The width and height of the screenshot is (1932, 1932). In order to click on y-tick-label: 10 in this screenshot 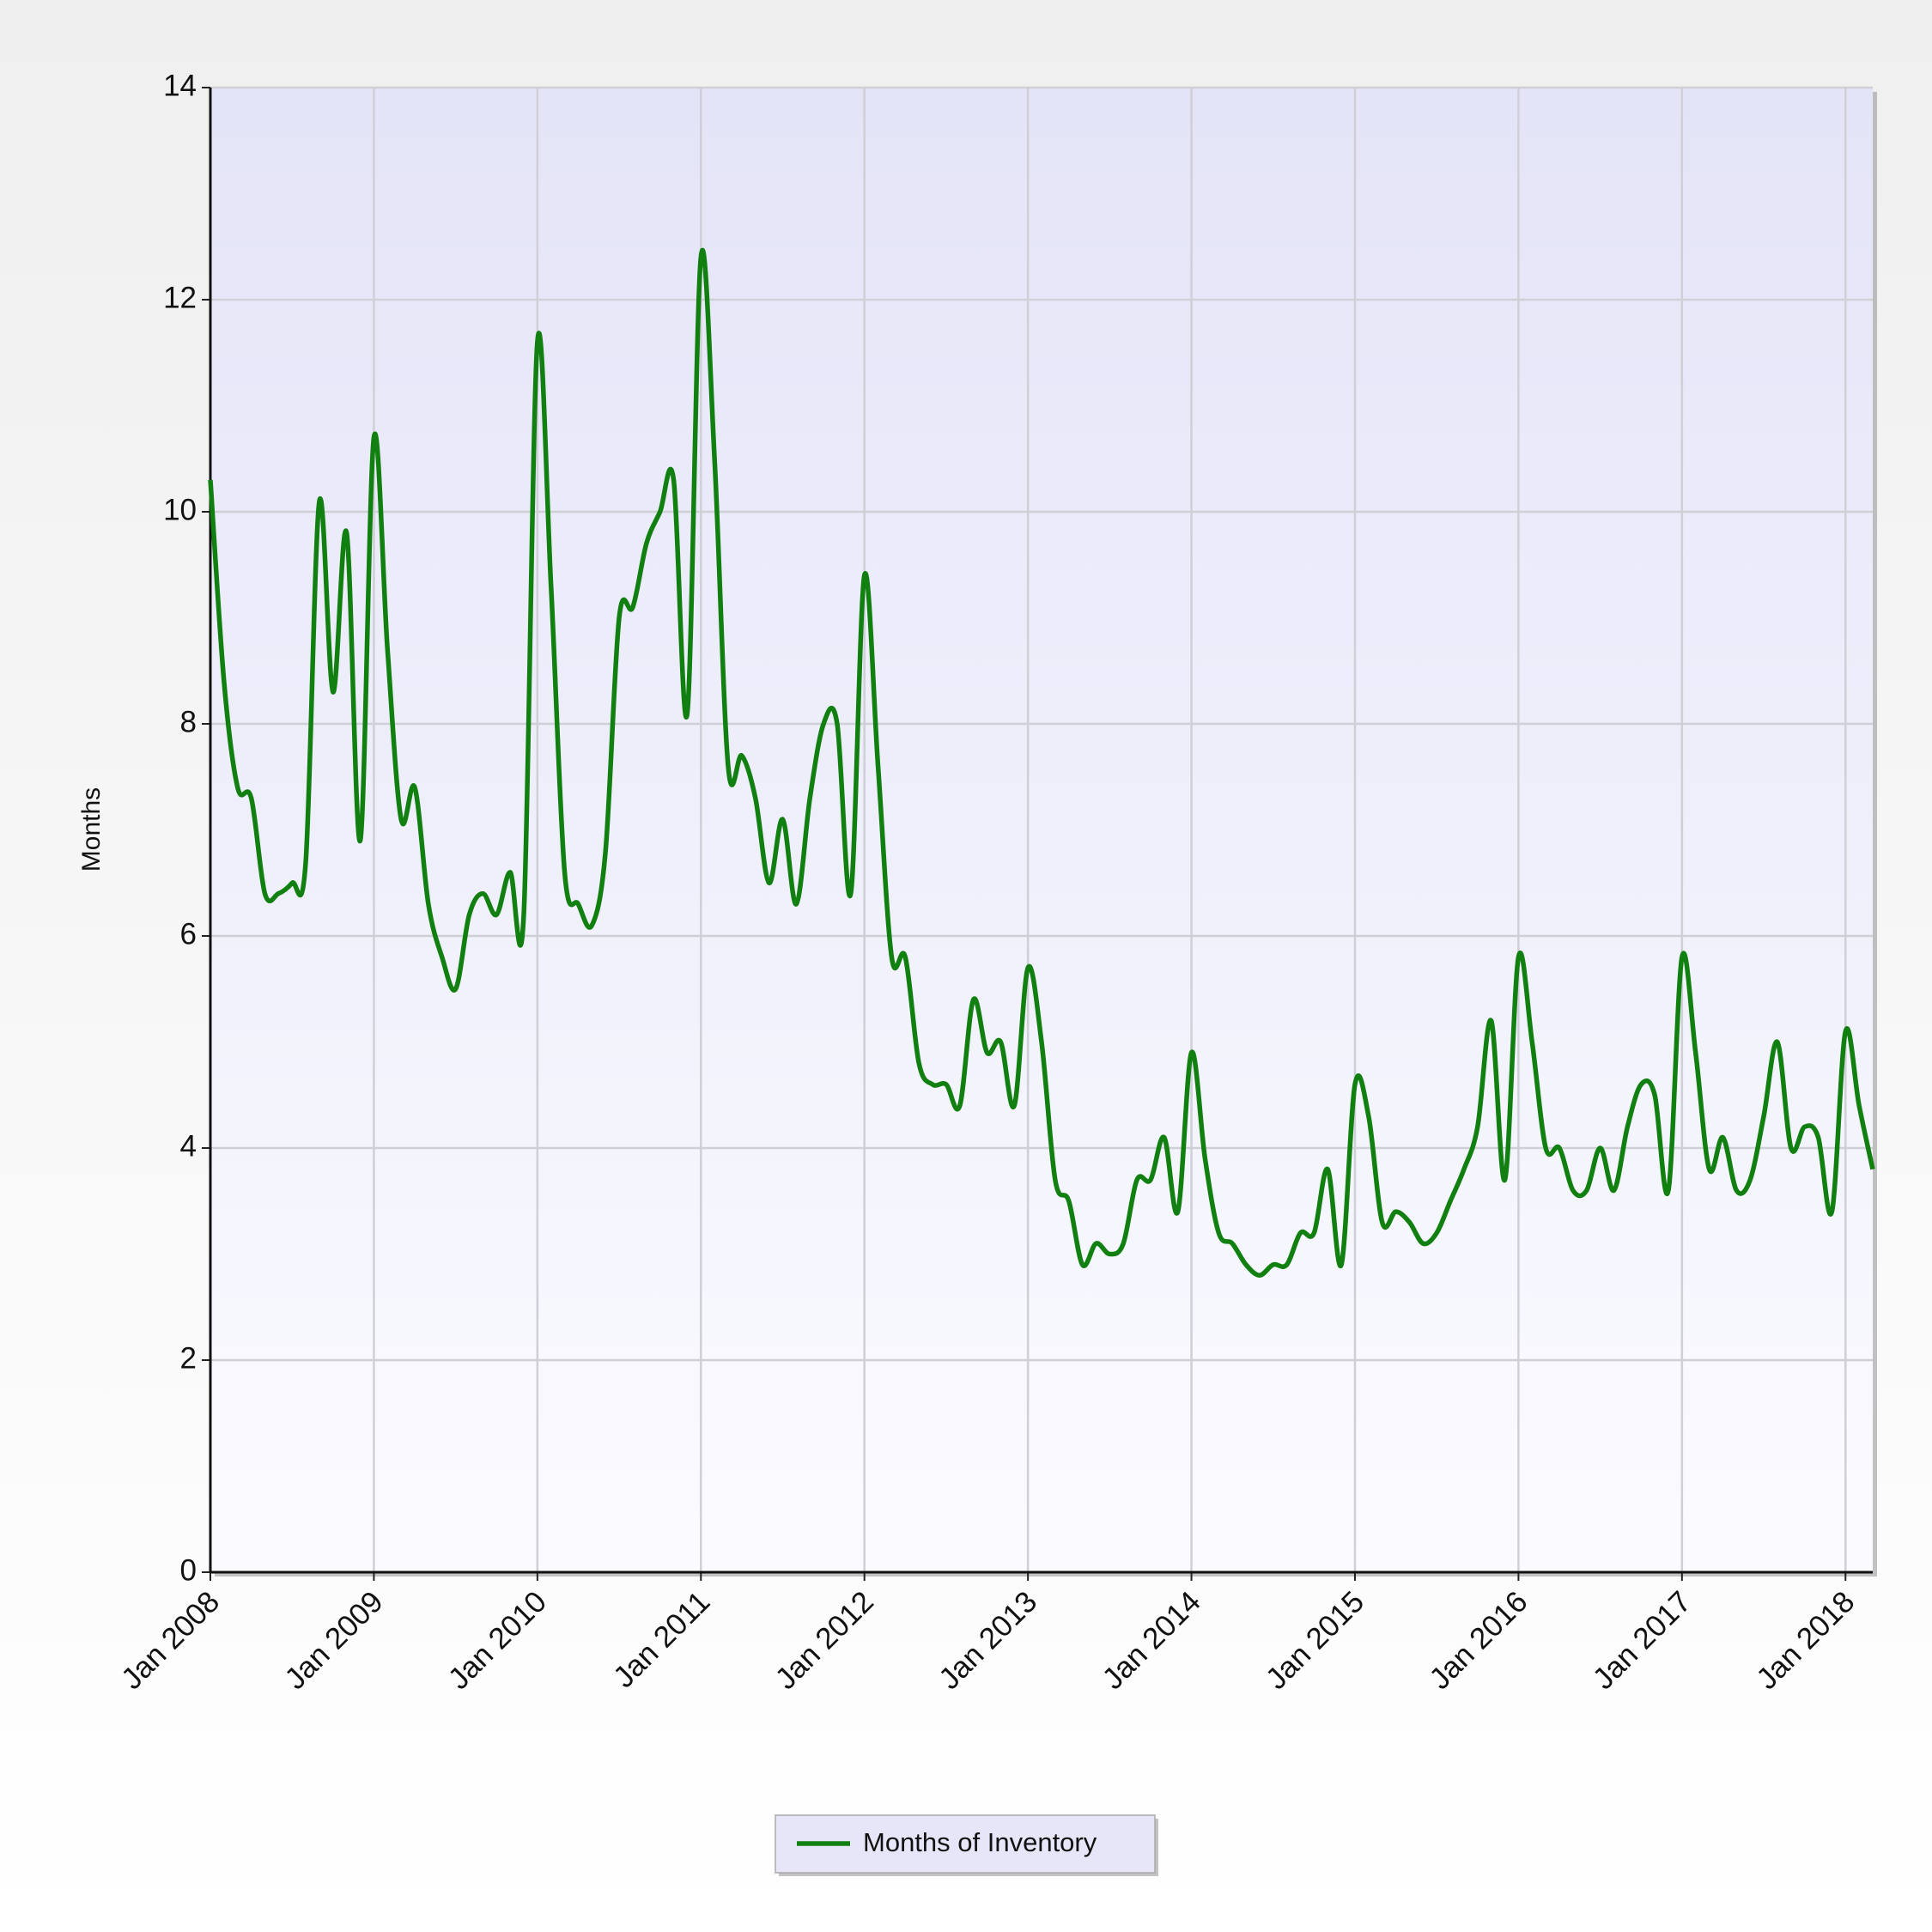, I will do `click(180, 510)`.